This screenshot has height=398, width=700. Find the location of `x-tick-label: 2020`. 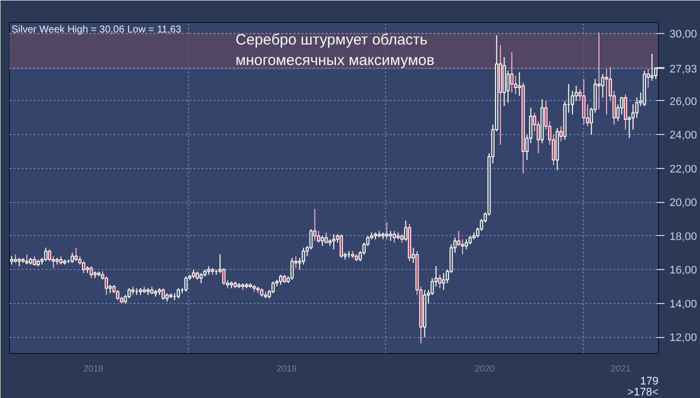

x-tick-label: 2020 is located at coordinates (484, 369).